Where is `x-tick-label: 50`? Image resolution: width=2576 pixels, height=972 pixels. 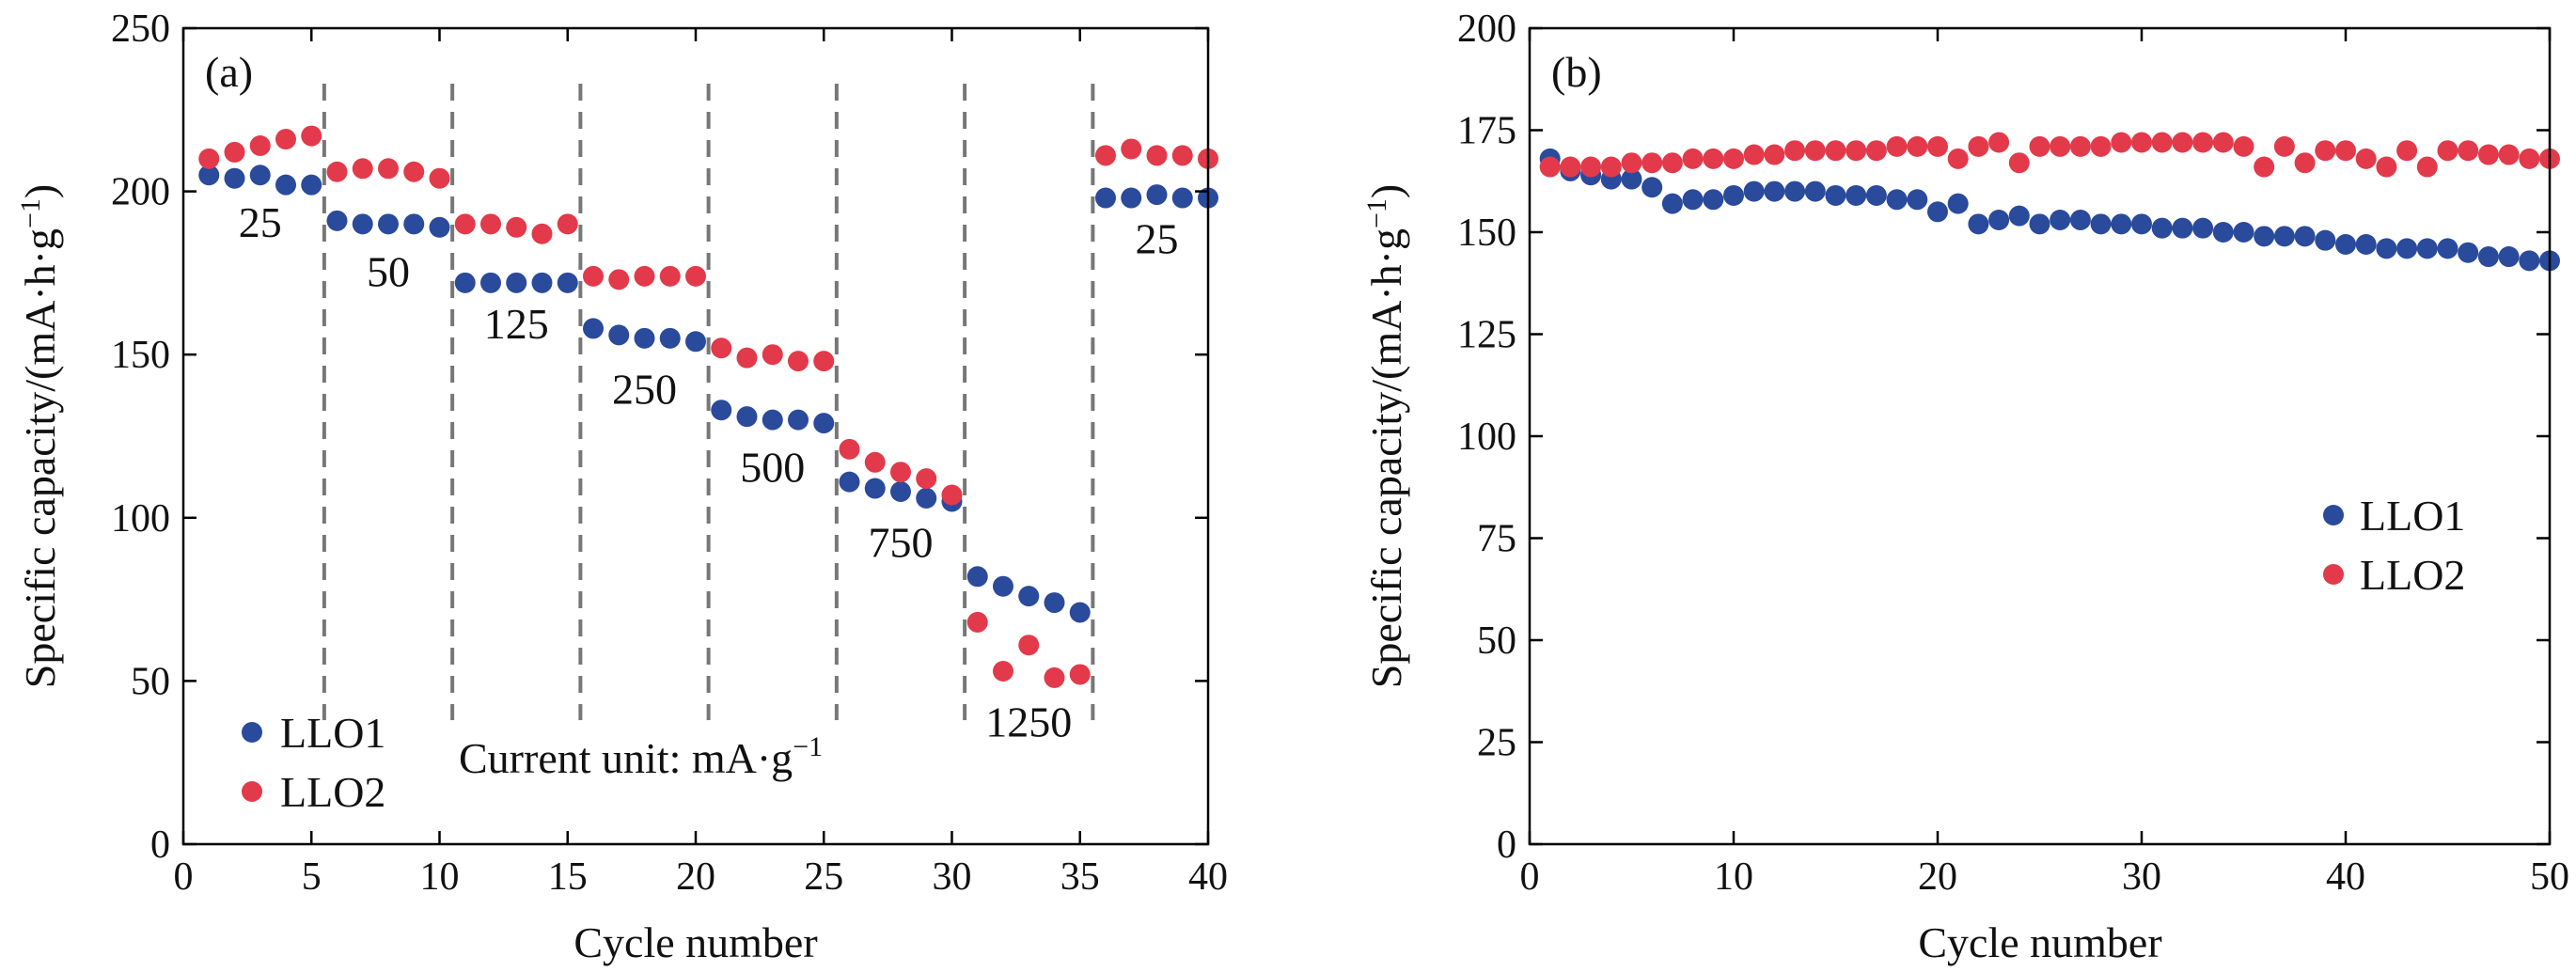 x-tick-label: 50 is located at coordinates (2550, 877).